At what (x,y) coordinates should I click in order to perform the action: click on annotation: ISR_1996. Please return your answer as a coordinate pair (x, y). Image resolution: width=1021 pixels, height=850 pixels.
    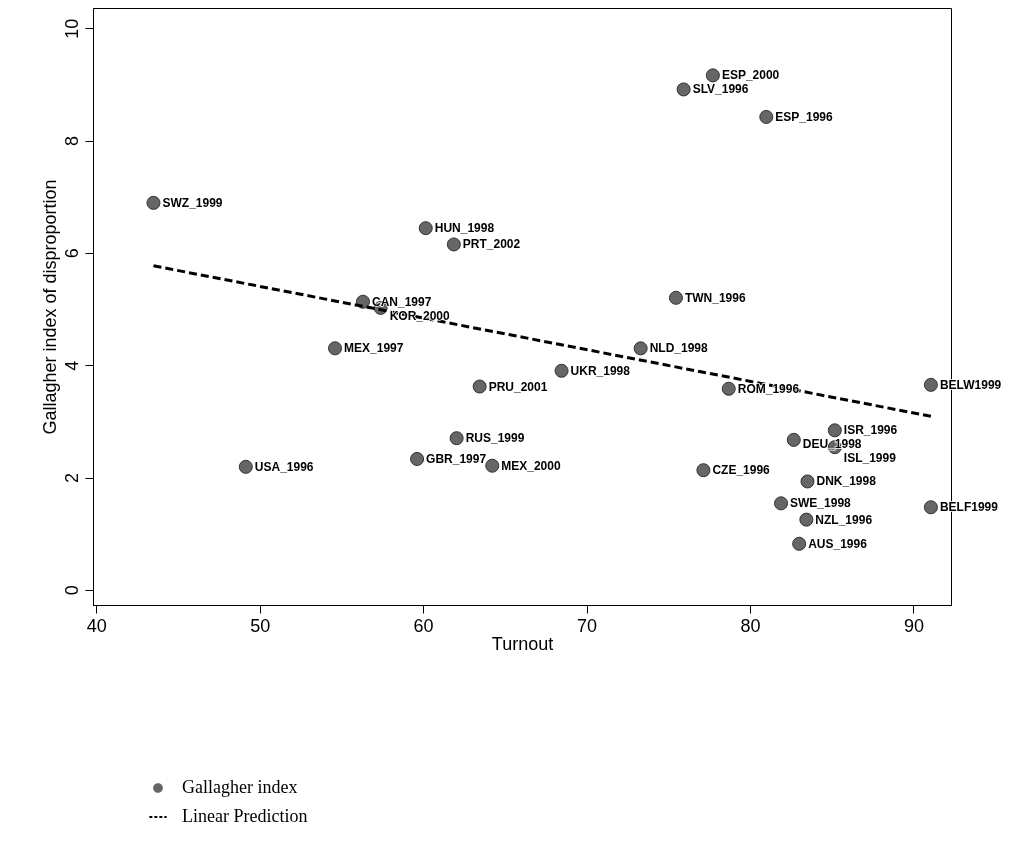
    Looking at the image, I should click on (870, 430).